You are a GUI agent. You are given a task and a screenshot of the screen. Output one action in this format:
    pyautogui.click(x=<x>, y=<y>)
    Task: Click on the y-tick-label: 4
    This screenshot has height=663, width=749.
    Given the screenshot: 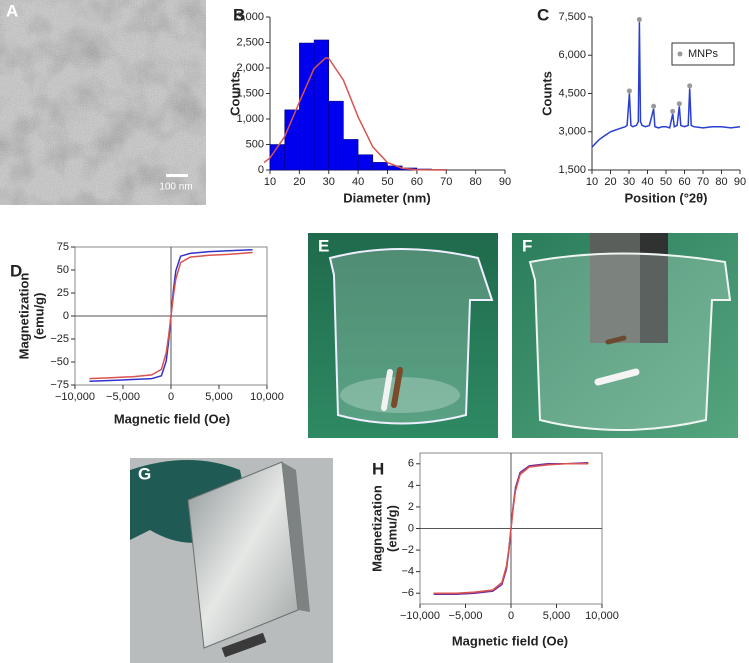 What is the action you would take?
    pyautogui.click(x=411, y=485)
    